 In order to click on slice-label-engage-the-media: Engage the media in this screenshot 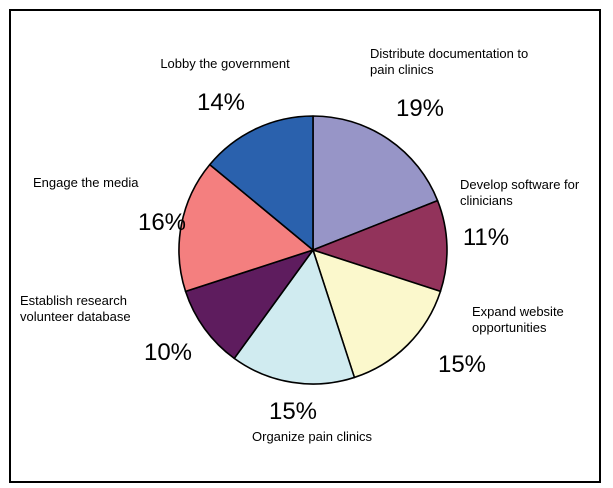, I will do `click(86, 182)`.